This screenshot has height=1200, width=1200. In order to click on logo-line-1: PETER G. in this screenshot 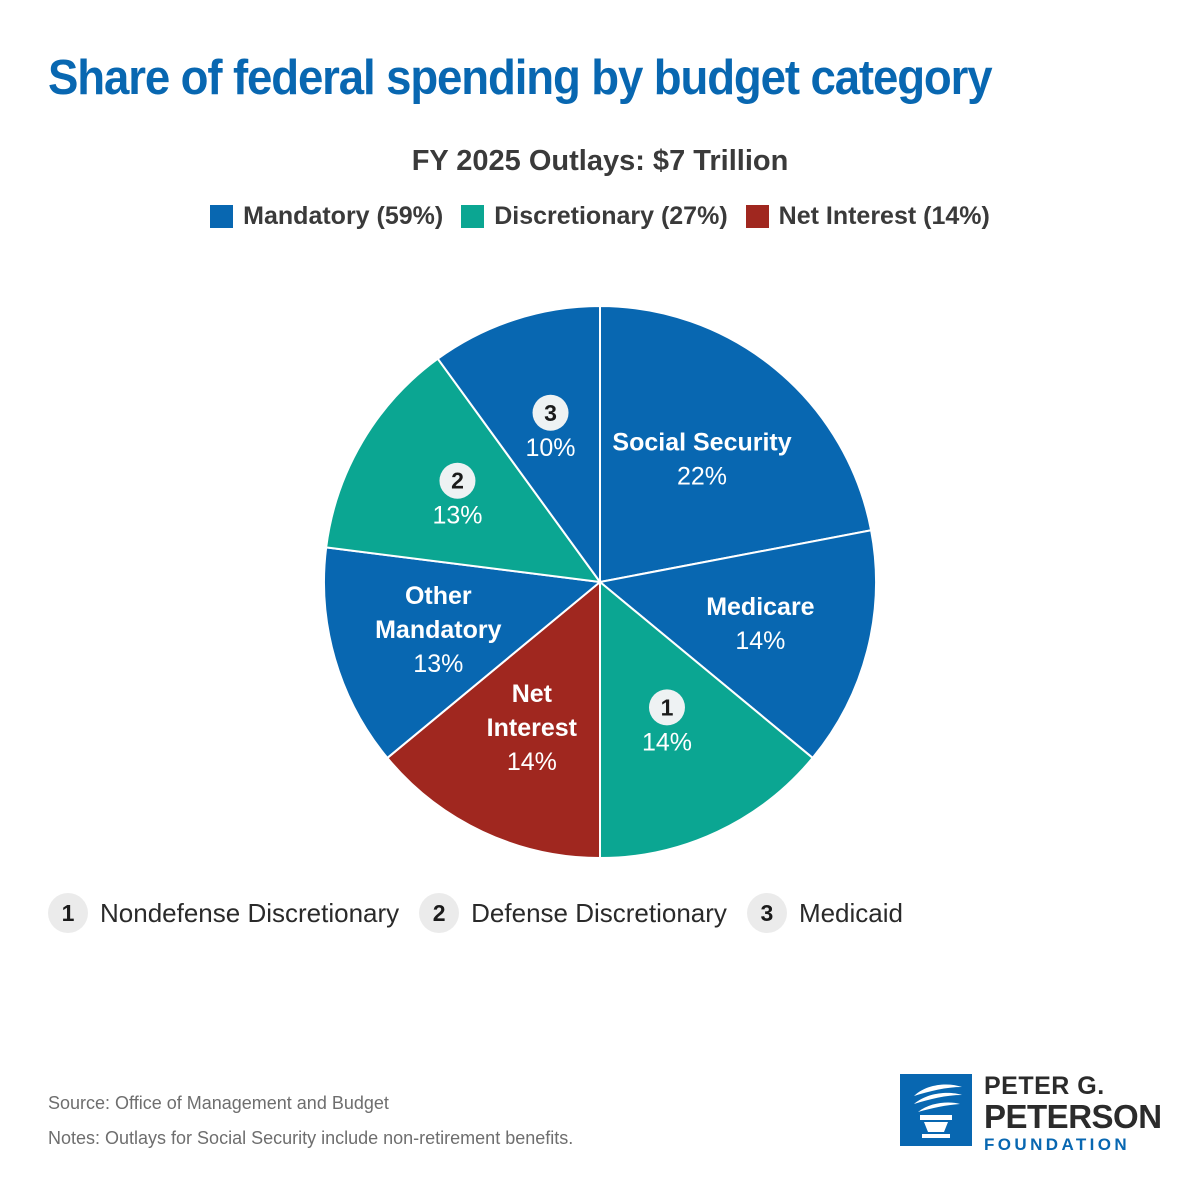, I will do `click(1044, 1086)`.